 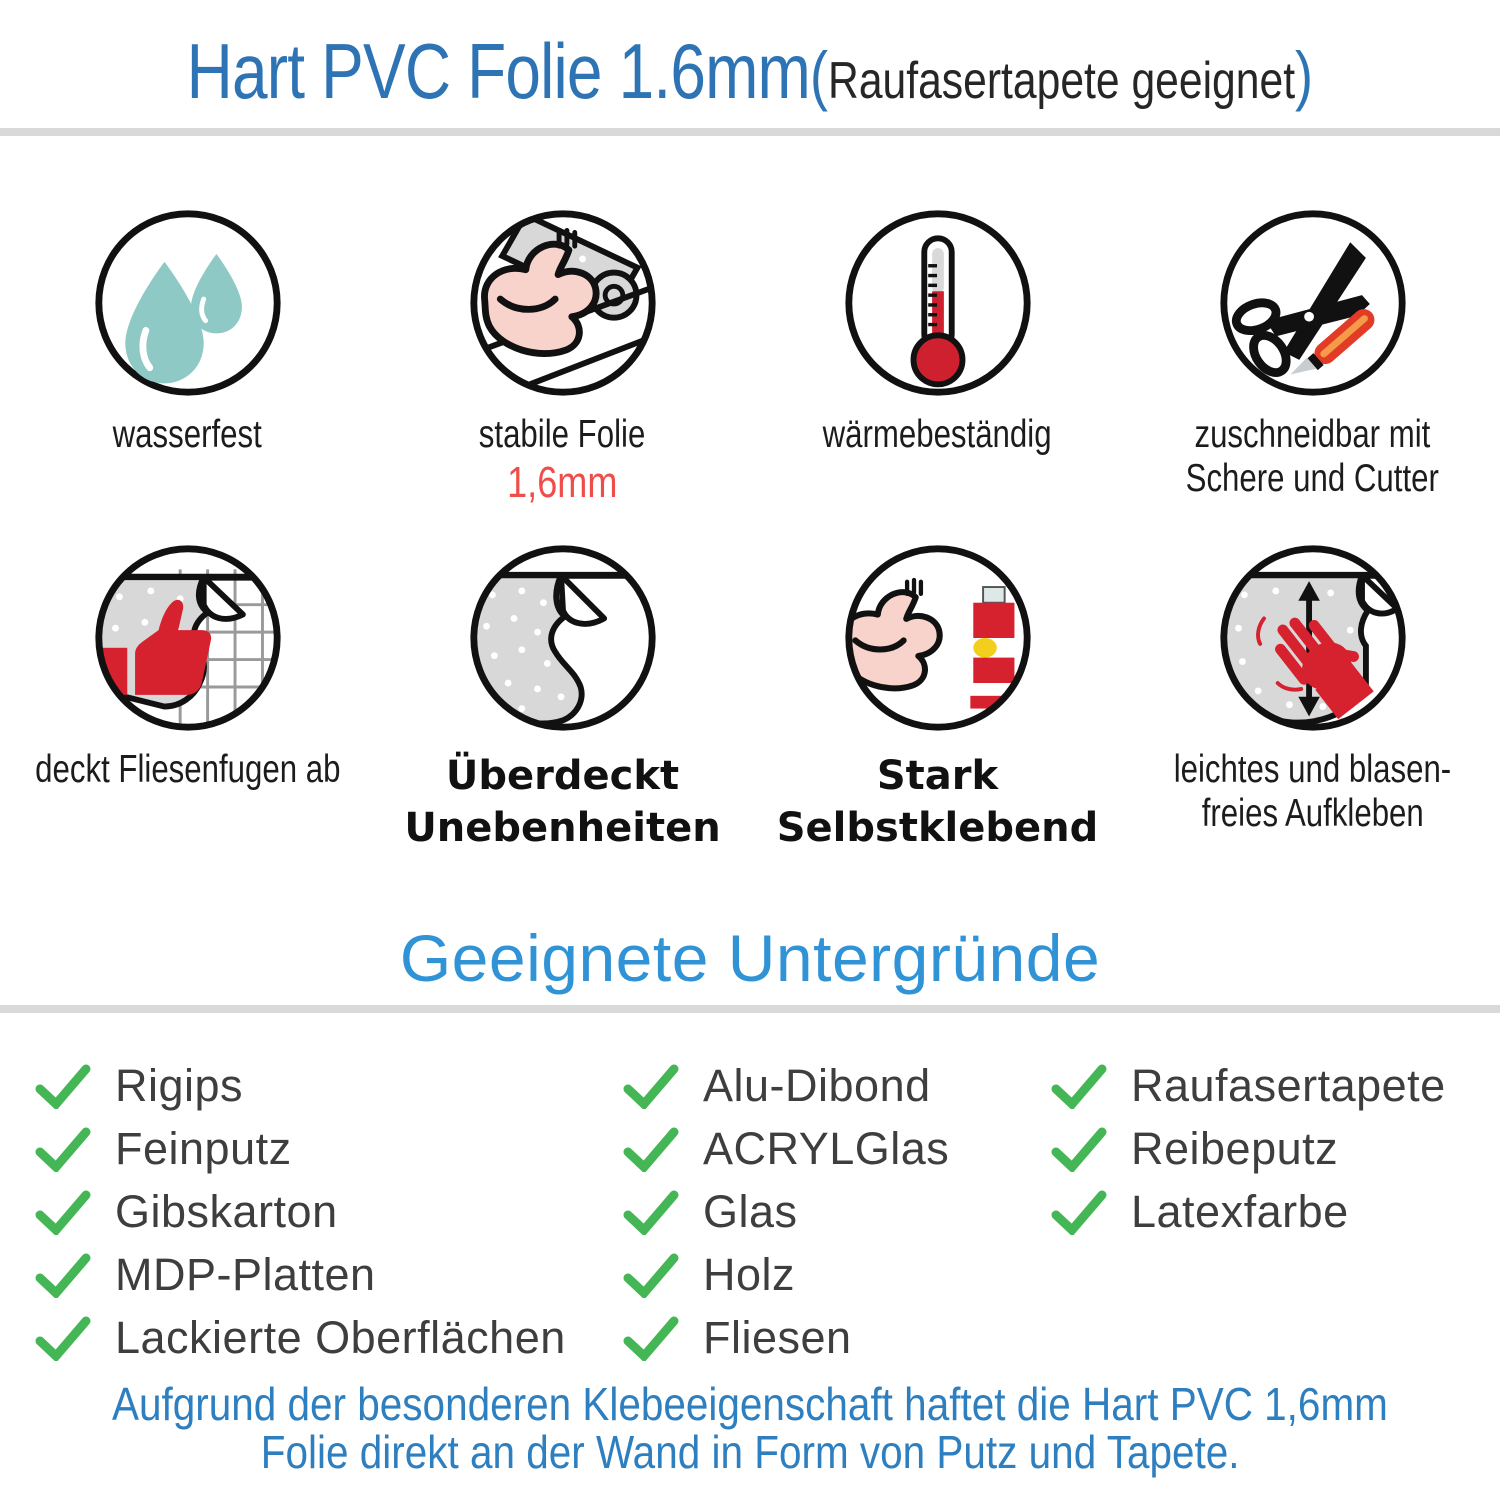 I want to click on list-item: Feinputz, so click(x=329, y=1149).